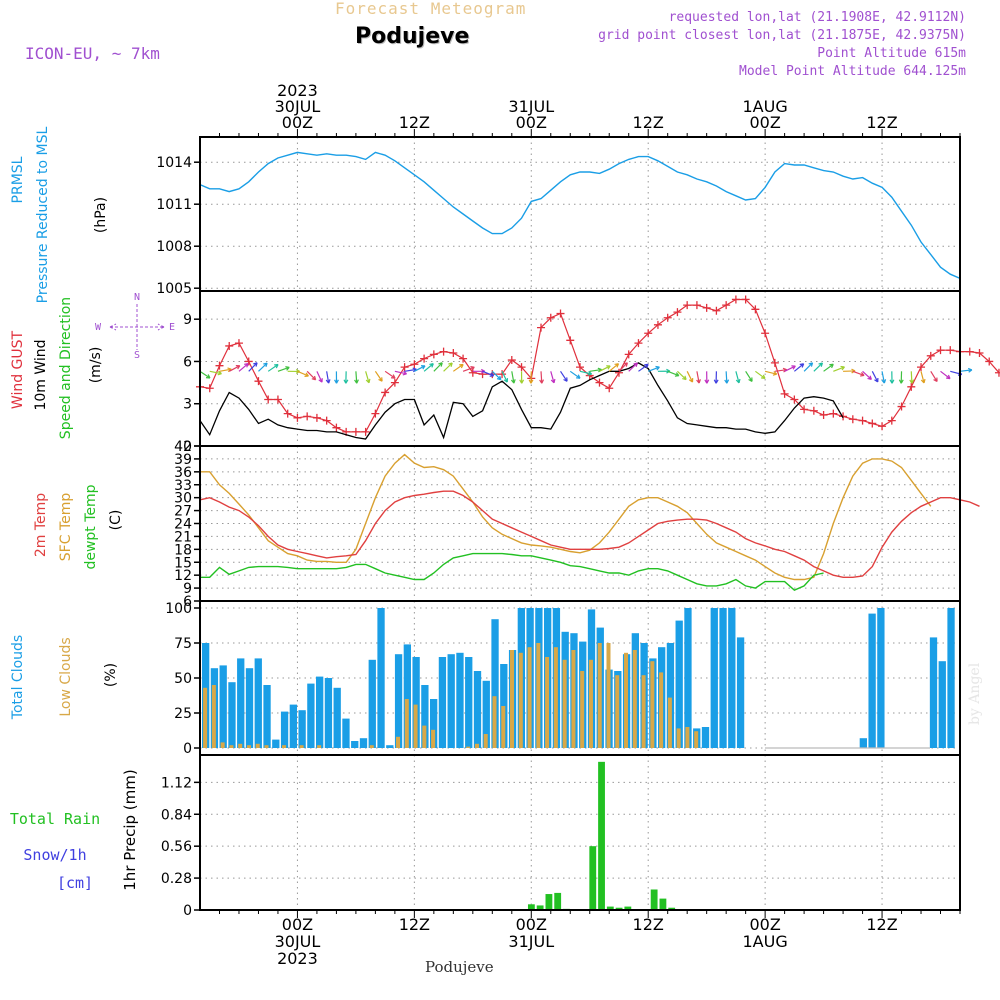 Image resolution: width=1000 pixels, height=1000 pixels. What do you see at coordinates (55, 819) in the screenshot?
I see `rain-label: Total Rain` at bounding box center [55, 819].